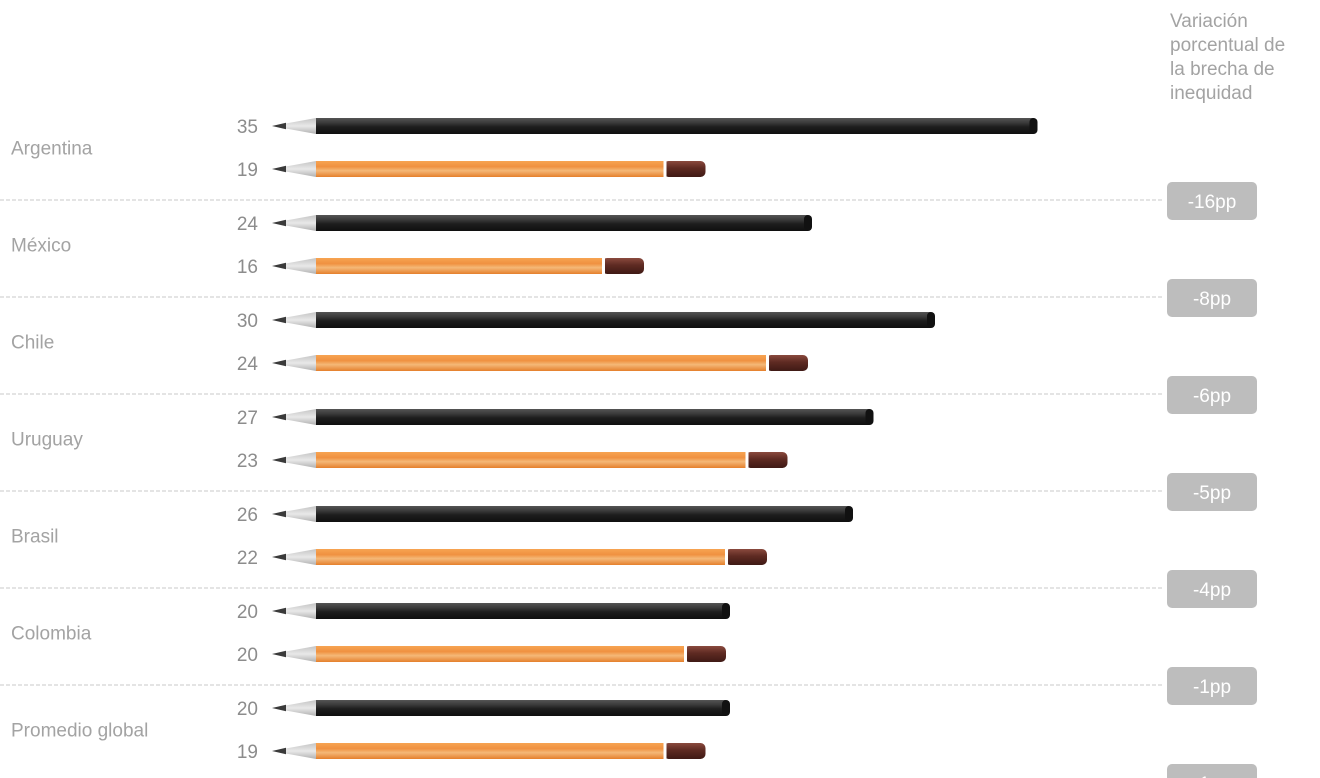  What do you see at coordinates (247, 461) in the screenshot?
I see `value-label: 23` at bounding box center [247, 461].